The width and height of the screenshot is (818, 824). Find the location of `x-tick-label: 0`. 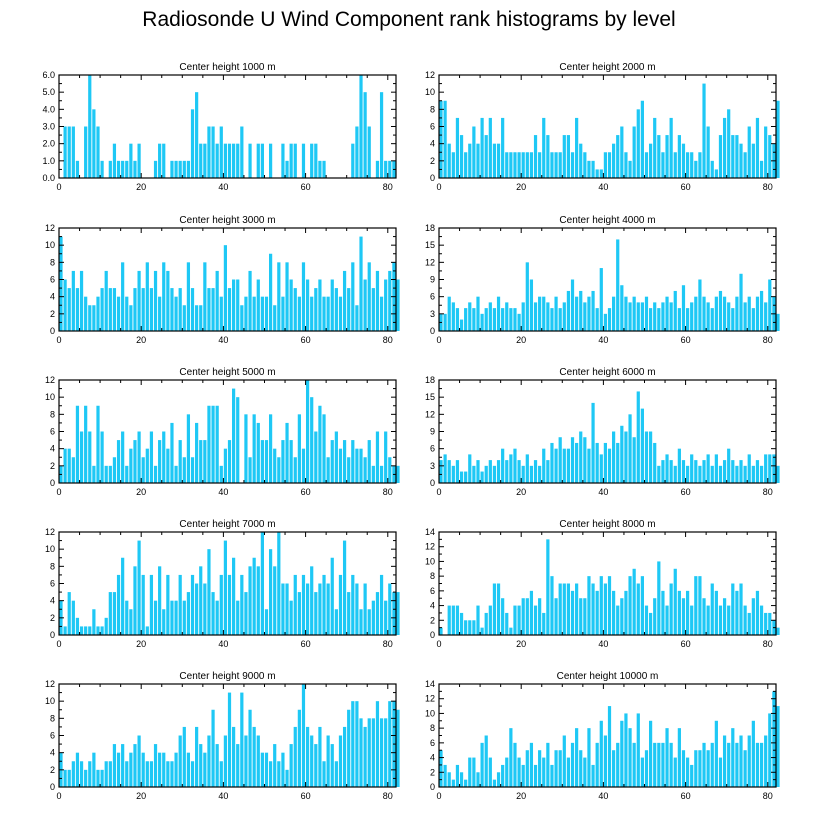

x-tick-label: 0 is located at coordinates (58, 340).